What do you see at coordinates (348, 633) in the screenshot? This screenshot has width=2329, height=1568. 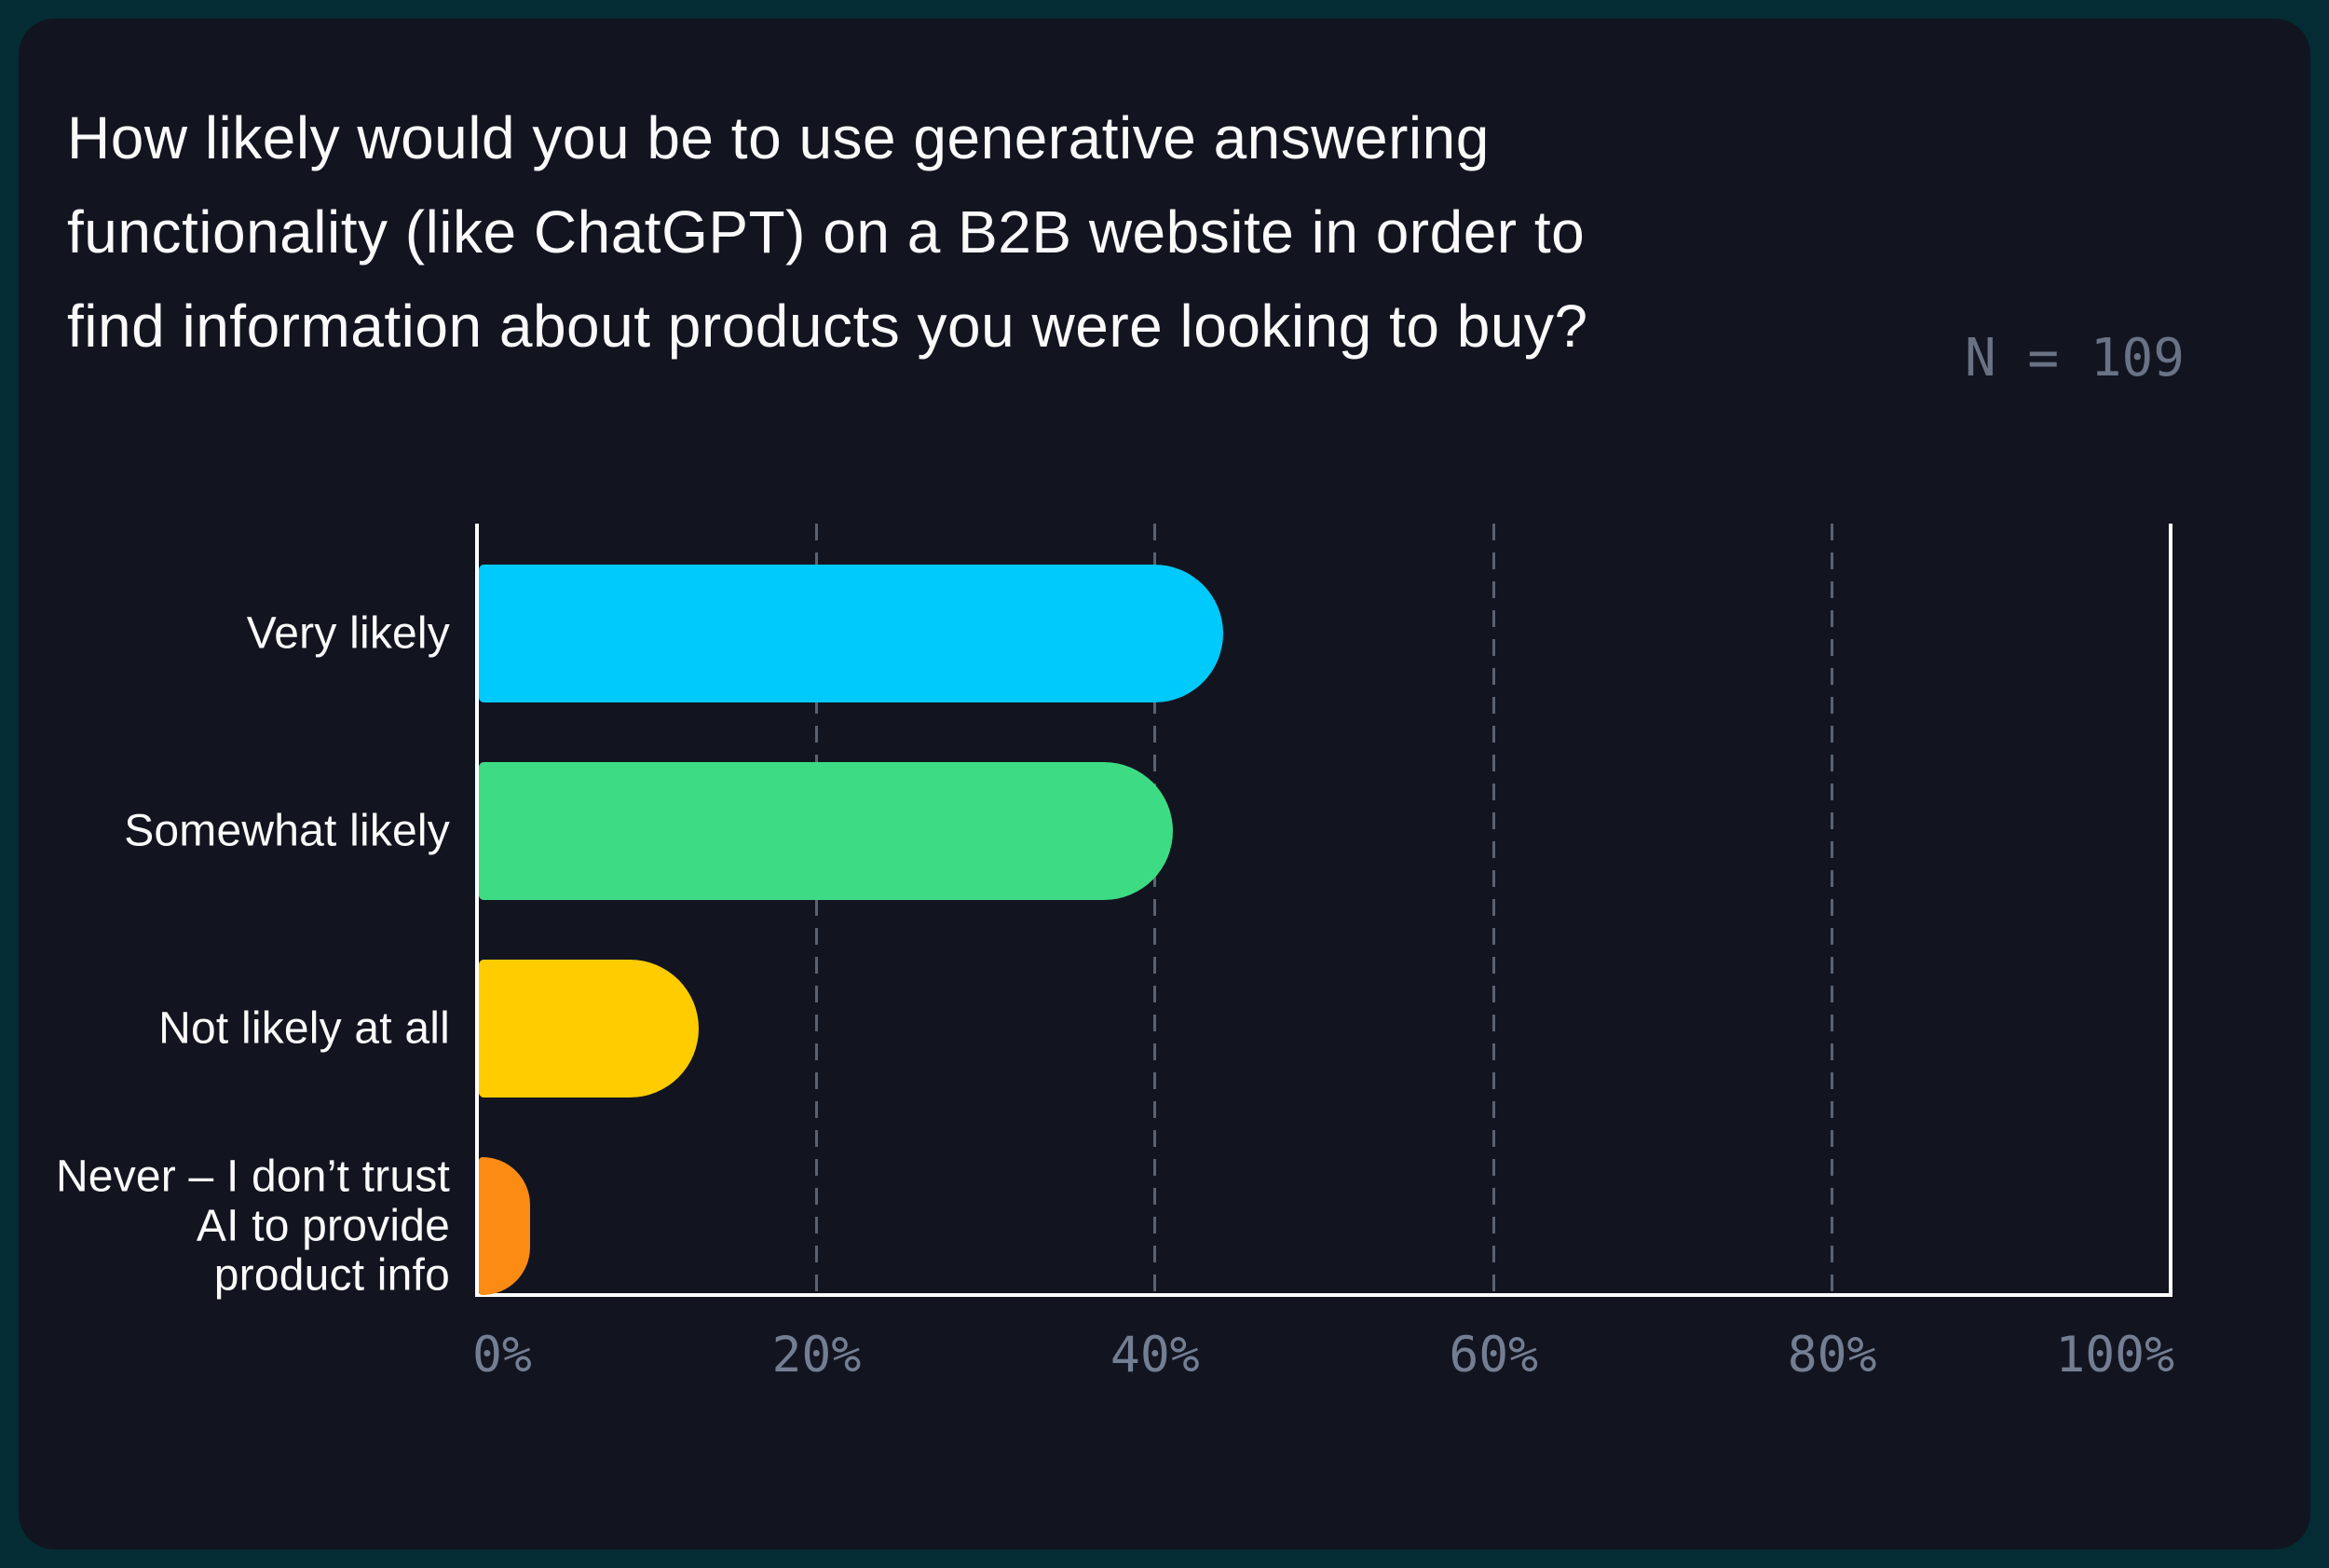 I see `category-label-line: Very likely` at bounding box center [348, 633].